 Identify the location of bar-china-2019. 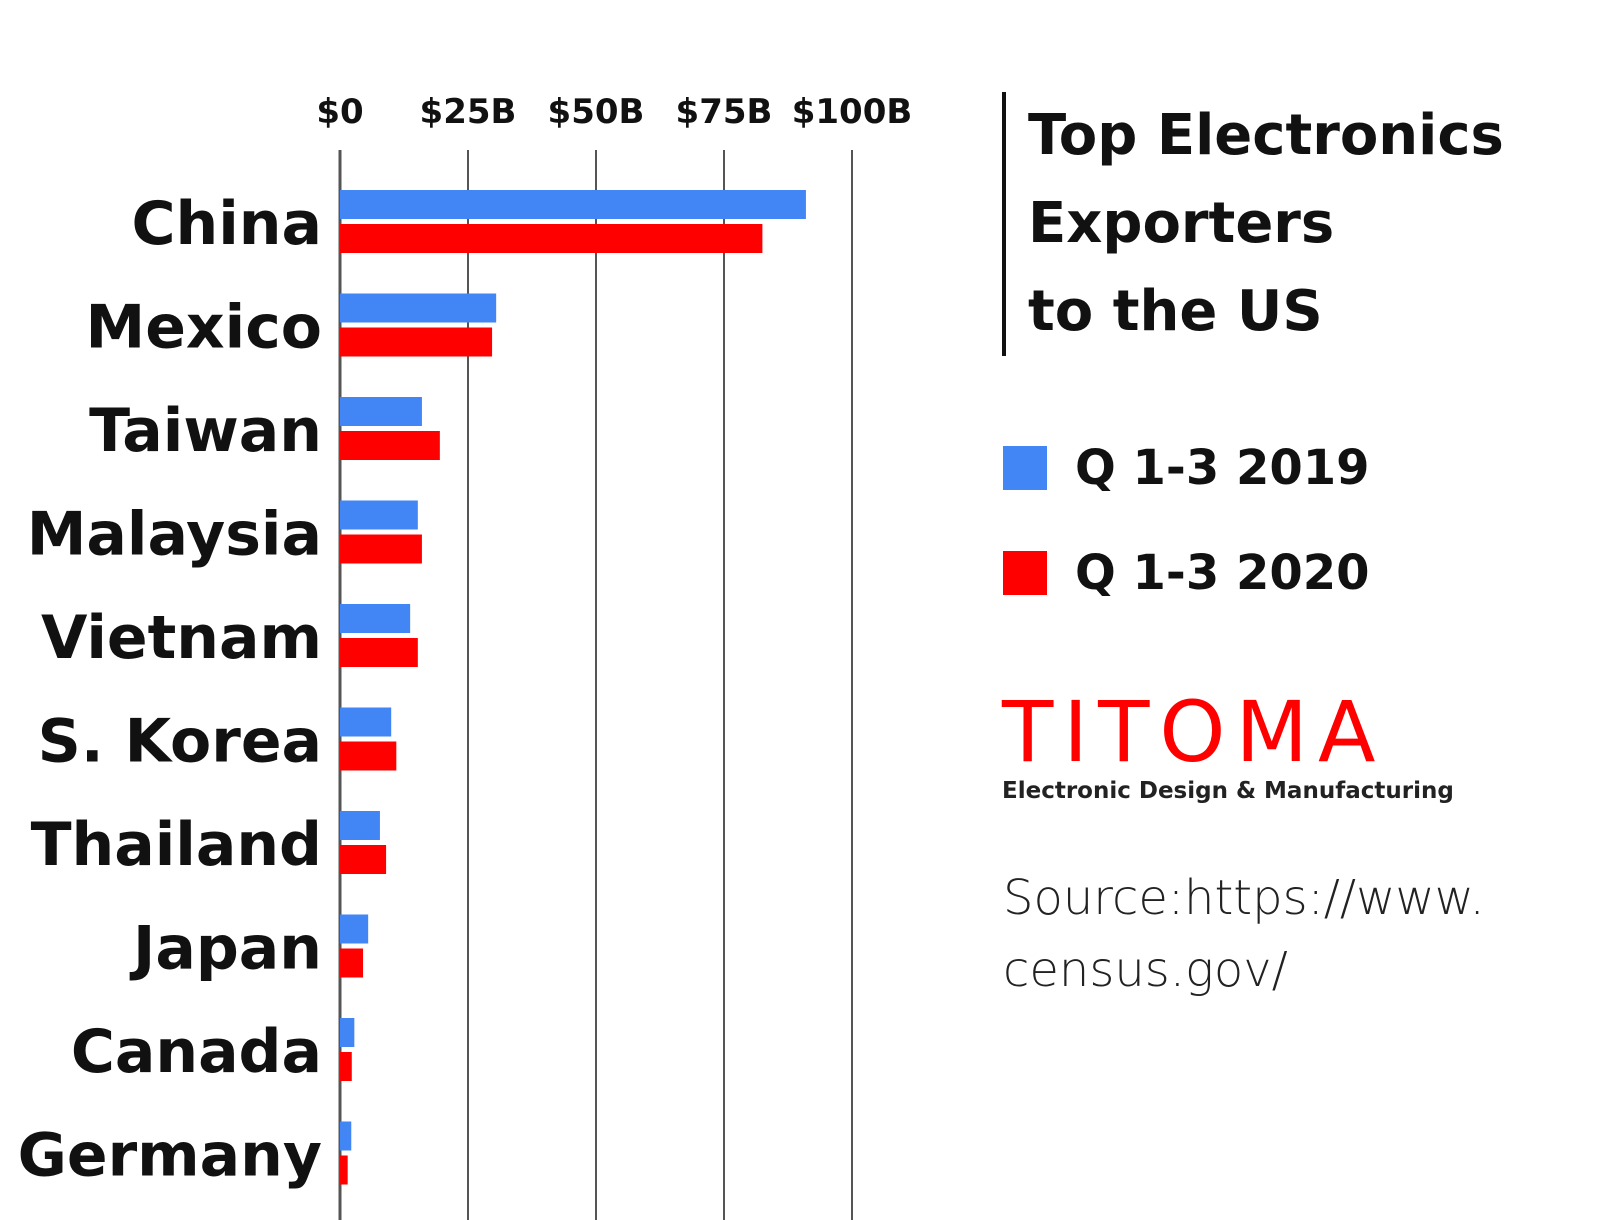
(573, 204).